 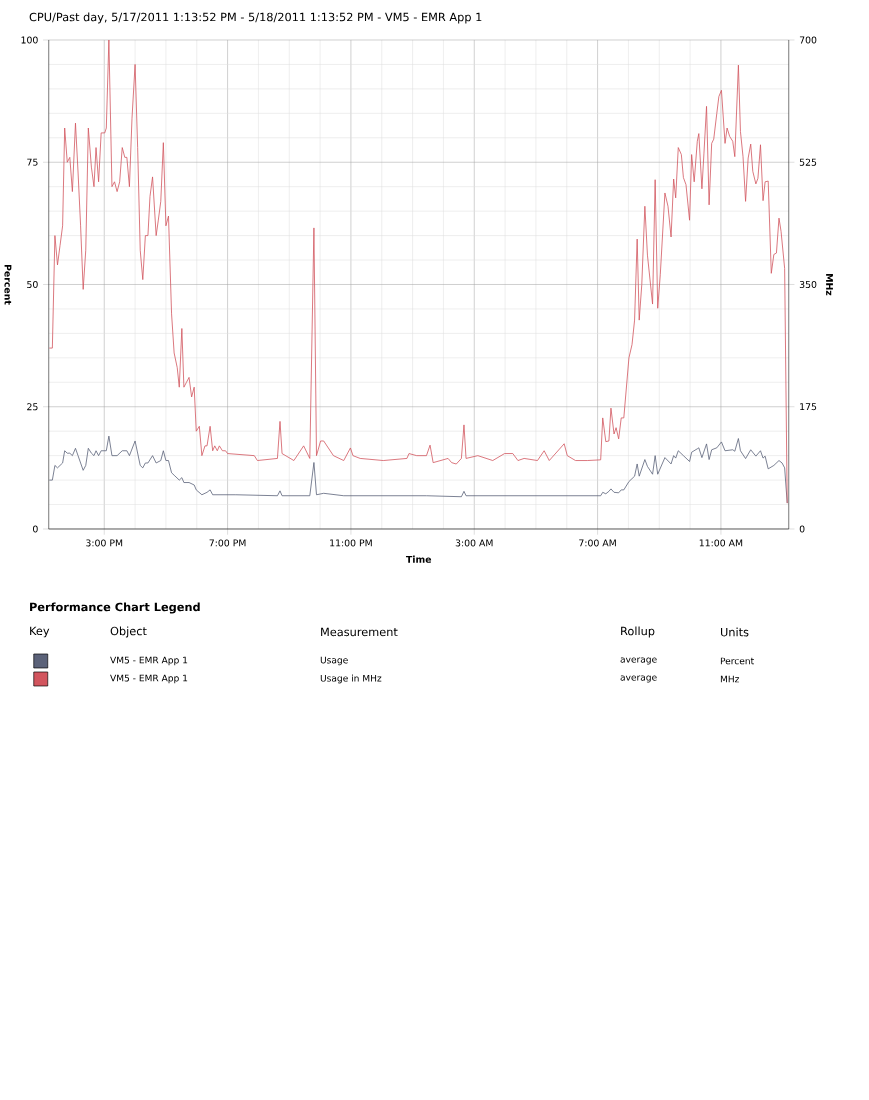 I want to click on y-tick-label: 75, so click(x=32, y=162).